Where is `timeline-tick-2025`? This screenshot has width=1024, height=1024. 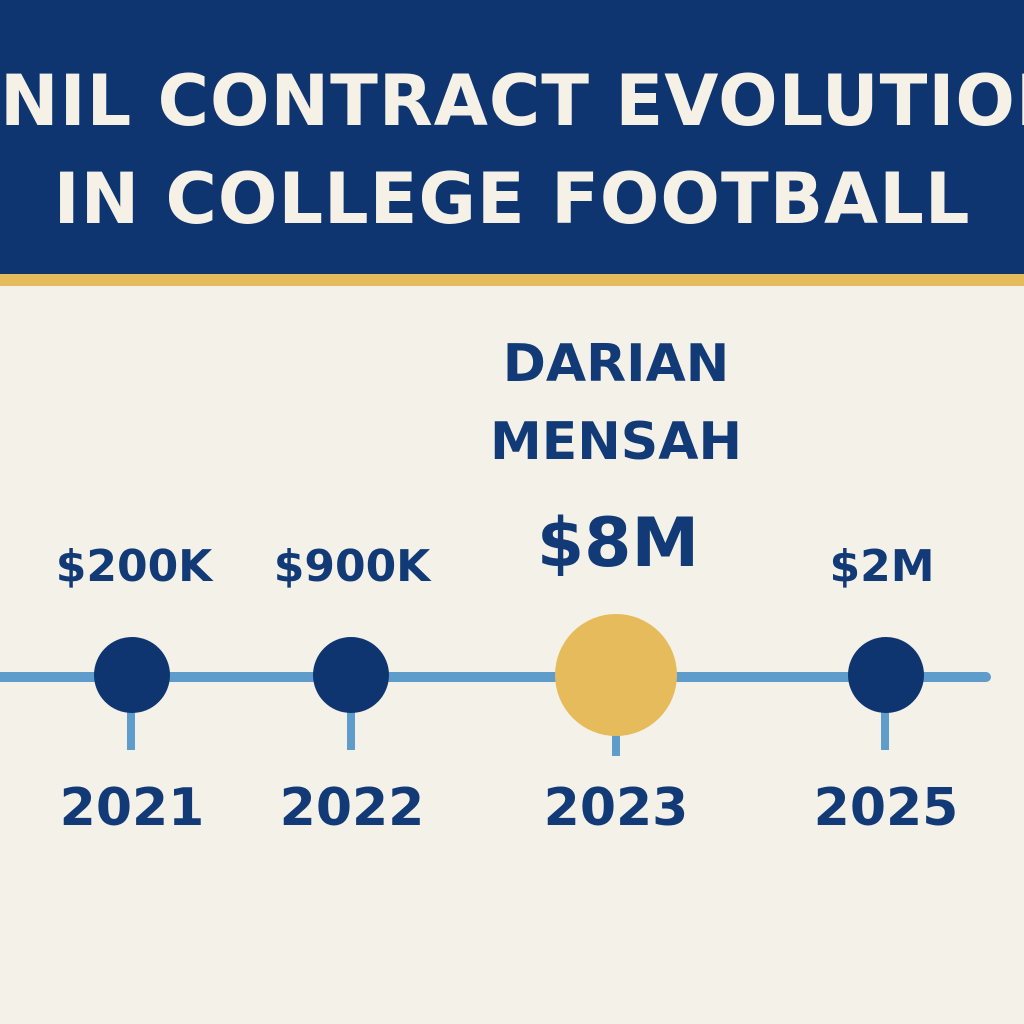
timeline-tick-2025 is located at coordinates (885, 731).